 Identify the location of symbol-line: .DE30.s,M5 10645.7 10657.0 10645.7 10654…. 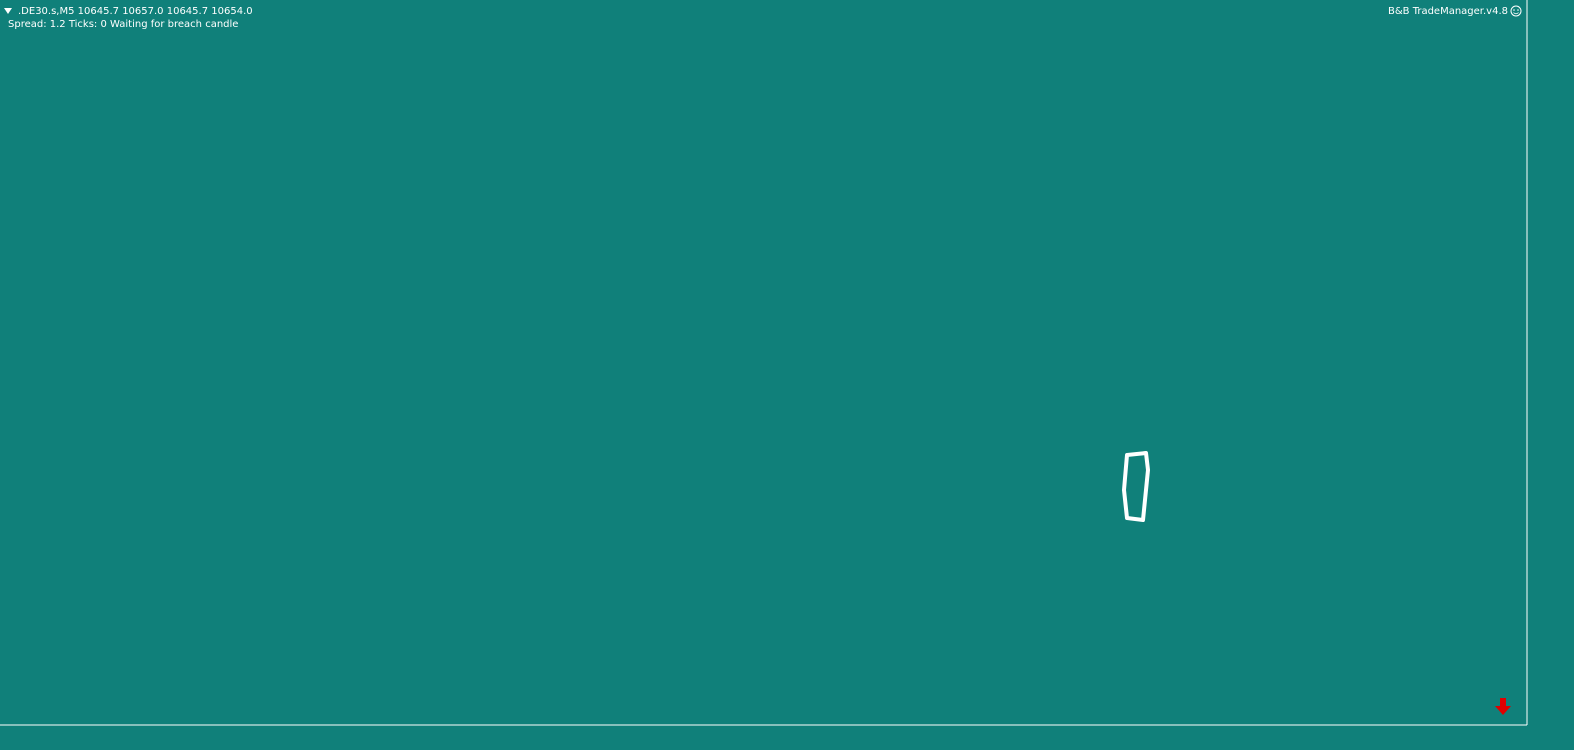
(135, 11).